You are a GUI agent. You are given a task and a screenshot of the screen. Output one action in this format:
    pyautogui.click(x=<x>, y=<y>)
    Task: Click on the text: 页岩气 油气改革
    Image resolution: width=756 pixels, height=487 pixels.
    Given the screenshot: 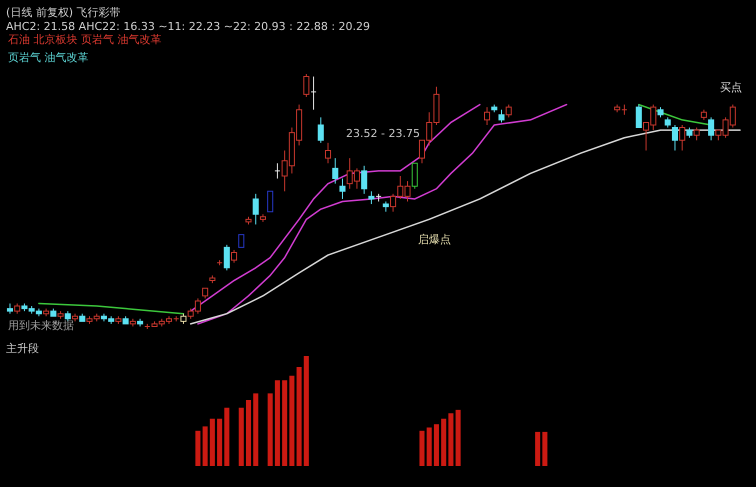 What is the action you would take?
    pyautogui.click(x=48, y=57)
    